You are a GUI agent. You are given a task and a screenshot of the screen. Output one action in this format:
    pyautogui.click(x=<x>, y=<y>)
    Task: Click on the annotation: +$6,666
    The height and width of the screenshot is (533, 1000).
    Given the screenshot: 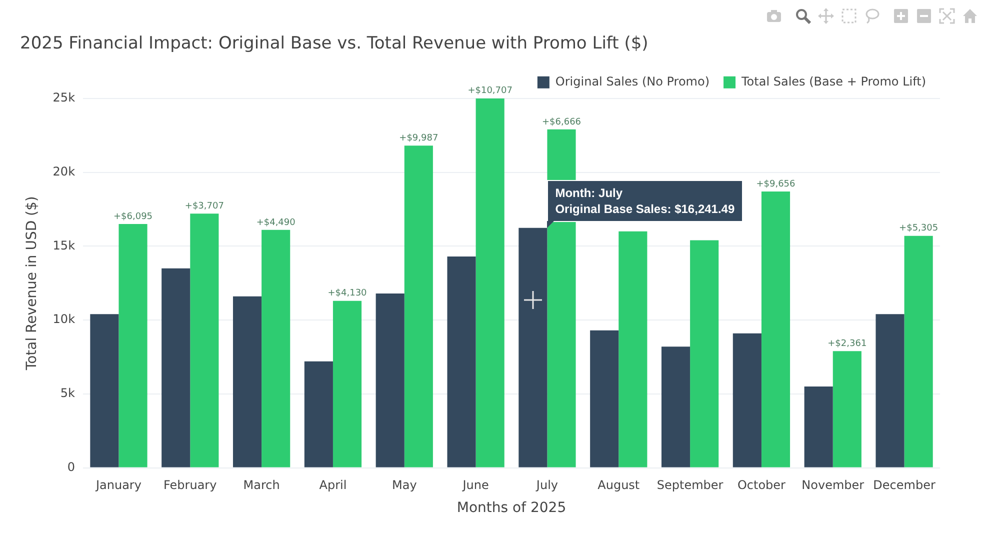 What is the action you would take?
    pyautogui.click(x=562, y=122)
    